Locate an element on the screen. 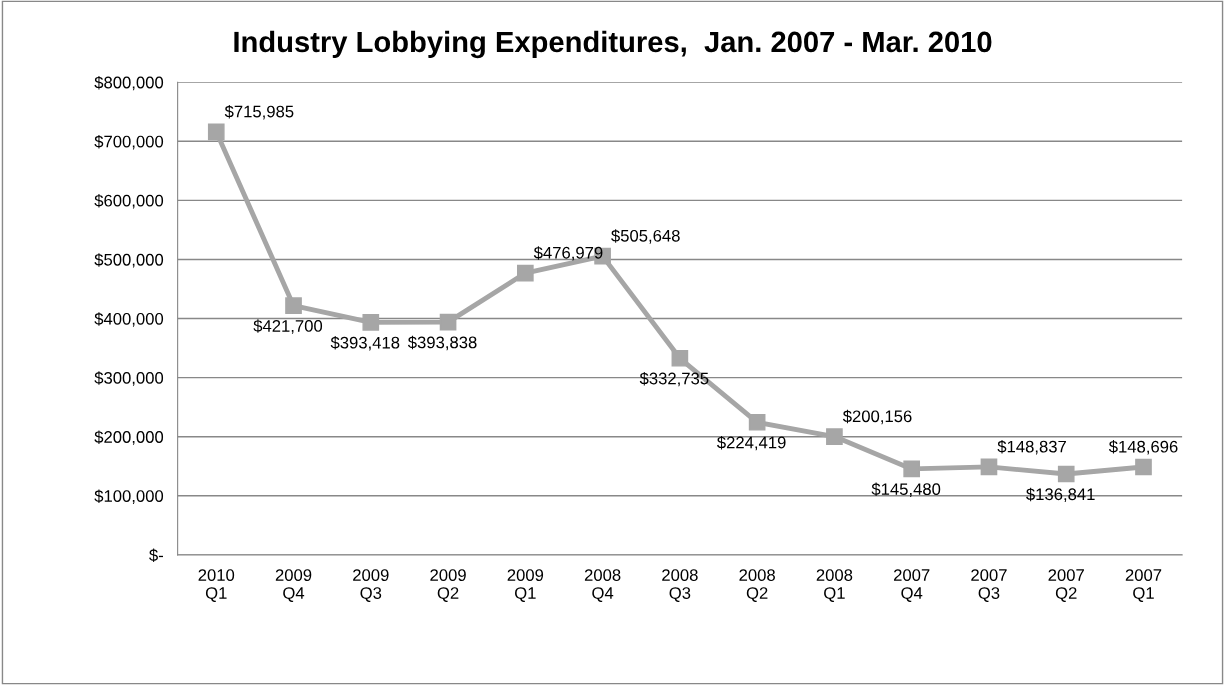 This screenshot has height=685, width=1225. x-tick-label: 2009 Q2 is located at coordinates (448, 585).